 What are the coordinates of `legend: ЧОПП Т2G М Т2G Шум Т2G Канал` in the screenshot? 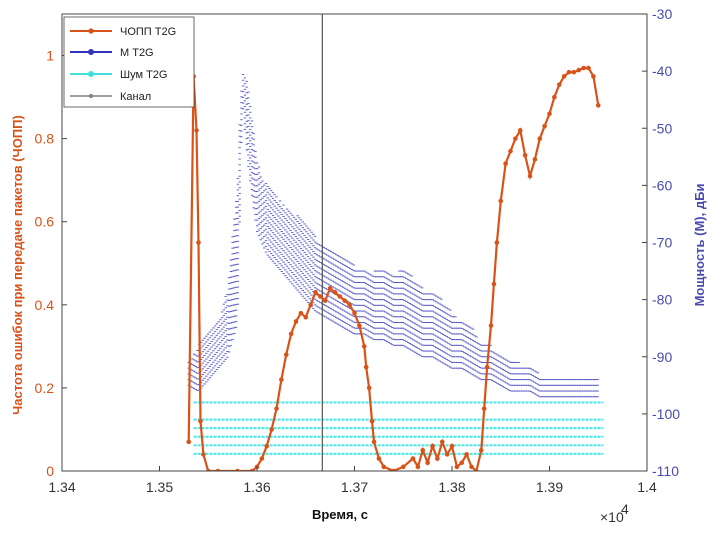 It's located at (129, 62).